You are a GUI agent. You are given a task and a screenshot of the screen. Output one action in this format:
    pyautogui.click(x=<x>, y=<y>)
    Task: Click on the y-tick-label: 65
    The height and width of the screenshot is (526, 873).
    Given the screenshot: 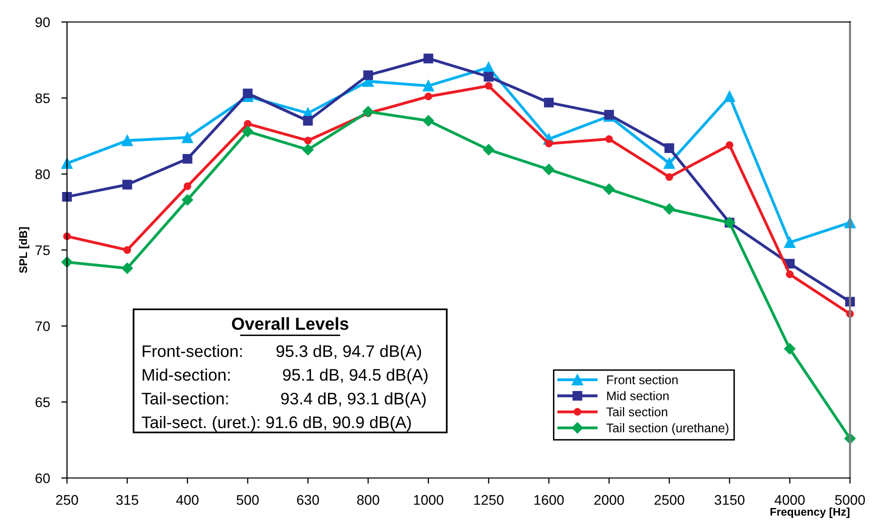 What is the action you would take?
    pyautogui.click(x=43, y=402)
    